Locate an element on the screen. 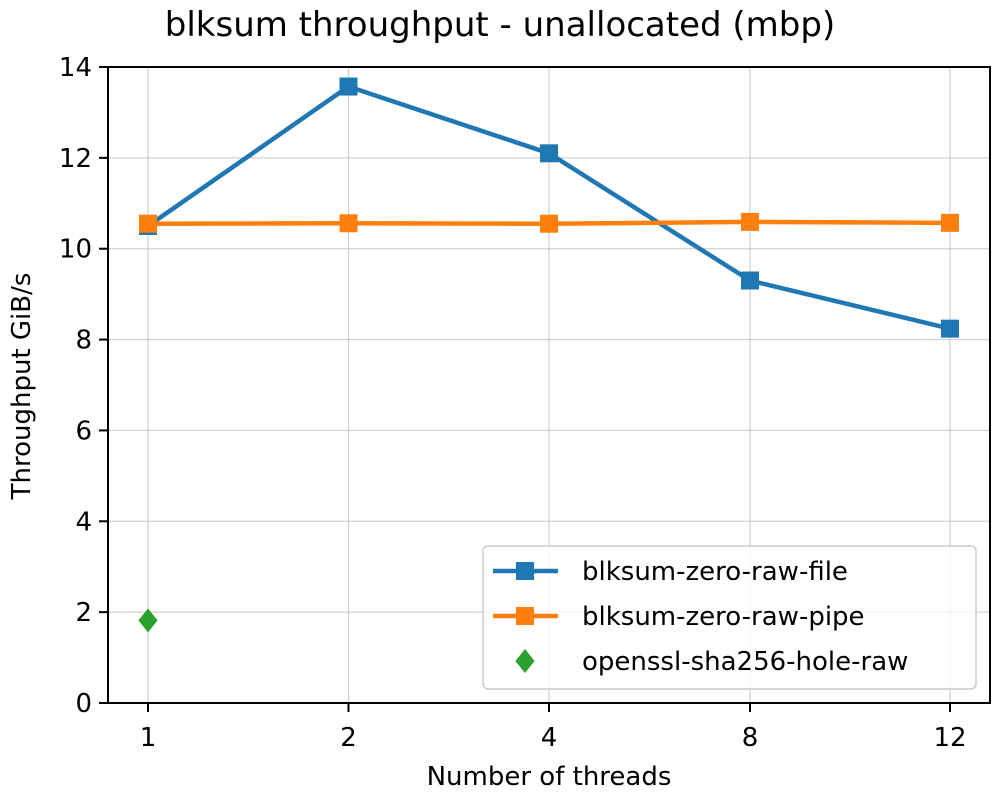  chart-title: blksum throughput - unallocated (mbp) is located at coordinates (500, 25).